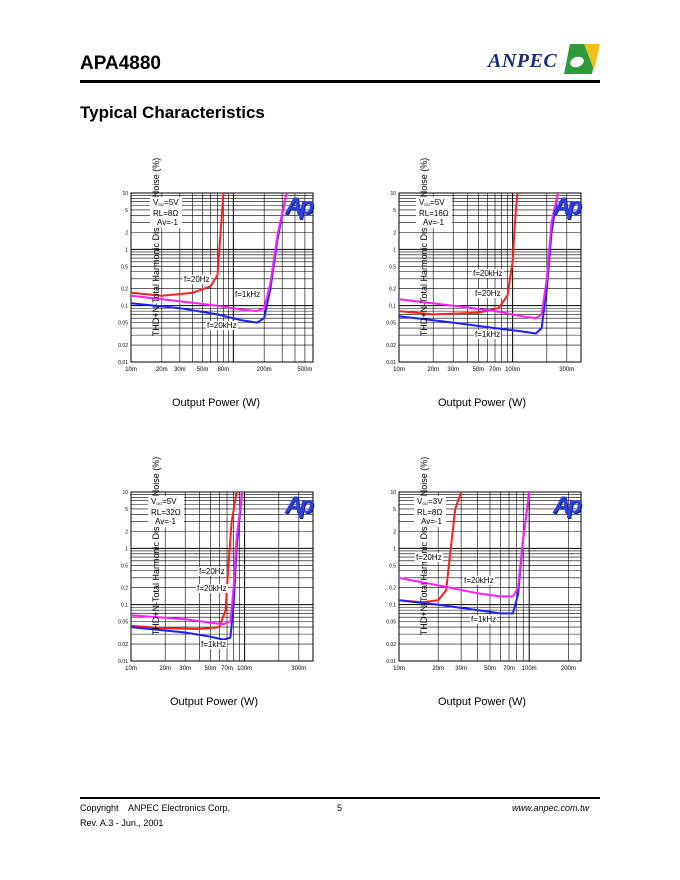 The width and height of the screenshot is (680, 880). Describe the element at coordinates (340, 81) in the screenshot. I see `header-rule` at that location.